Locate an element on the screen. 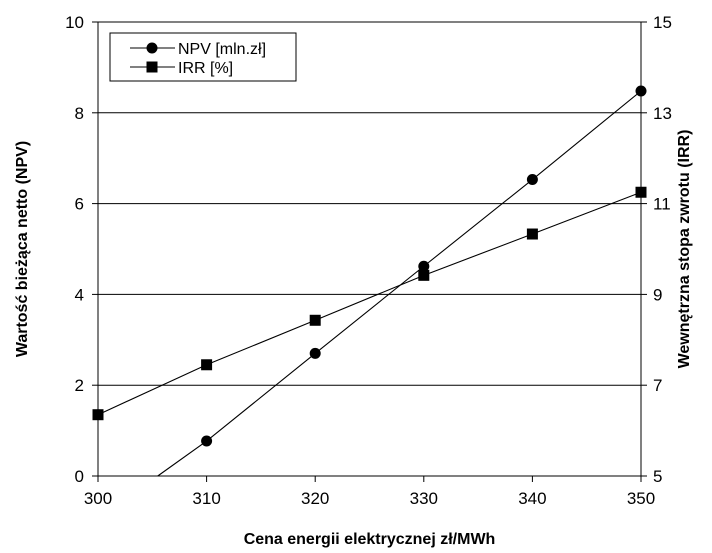 This screenshot has width=712, height=553. y-right-tick-label: 13 is located at coordinates (662, 113).